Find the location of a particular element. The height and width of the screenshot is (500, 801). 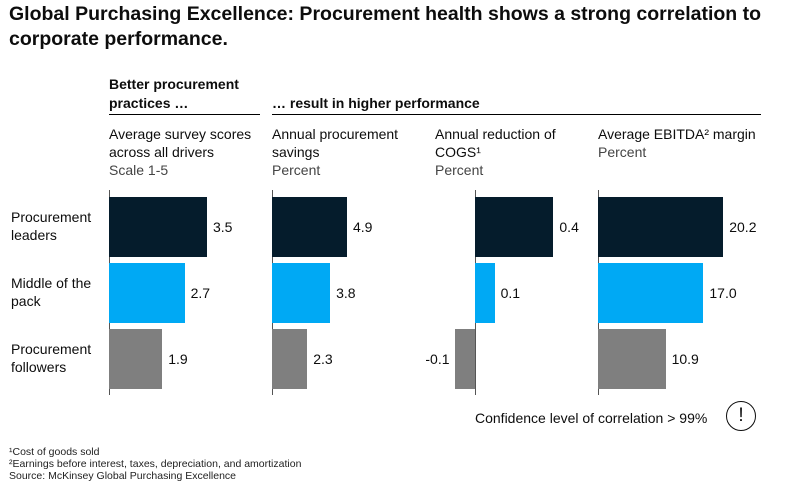

bar-survey-followers is located at coordinates (136, 359).